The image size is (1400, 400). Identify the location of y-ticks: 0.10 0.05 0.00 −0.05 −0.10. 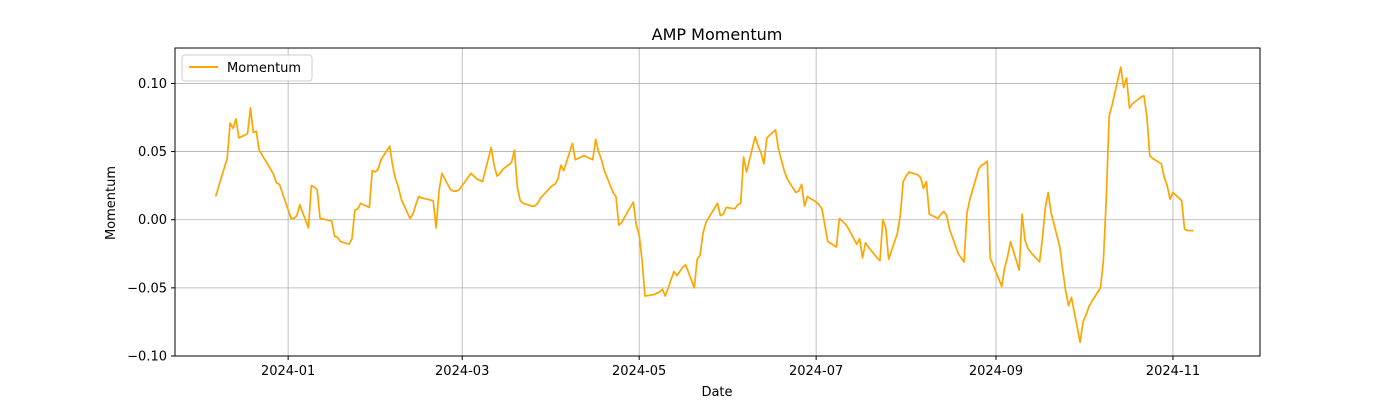
(151, 221).